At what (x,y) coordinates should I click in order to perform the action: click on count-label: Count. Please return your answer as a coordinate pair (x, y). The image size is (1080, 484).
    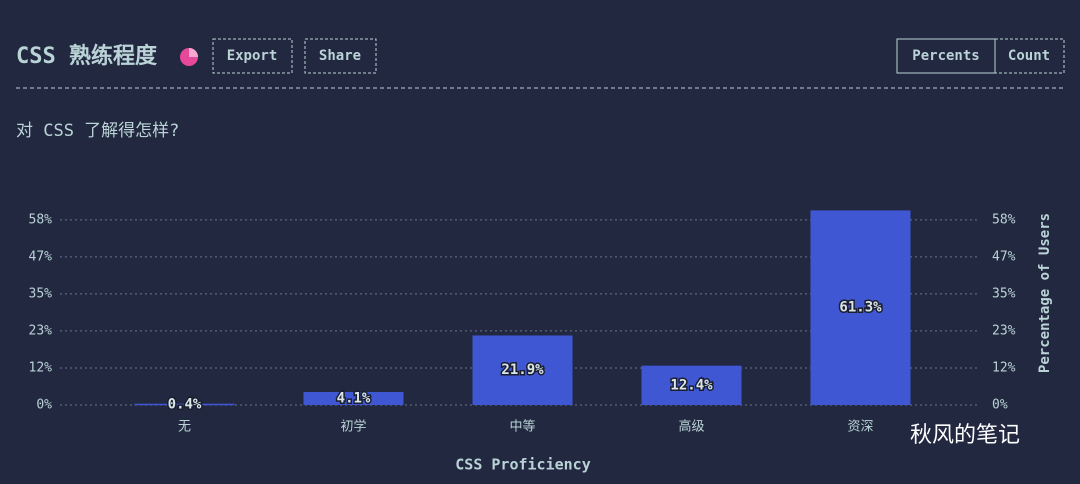
    Looking at the image, I should click on (1029, 56).